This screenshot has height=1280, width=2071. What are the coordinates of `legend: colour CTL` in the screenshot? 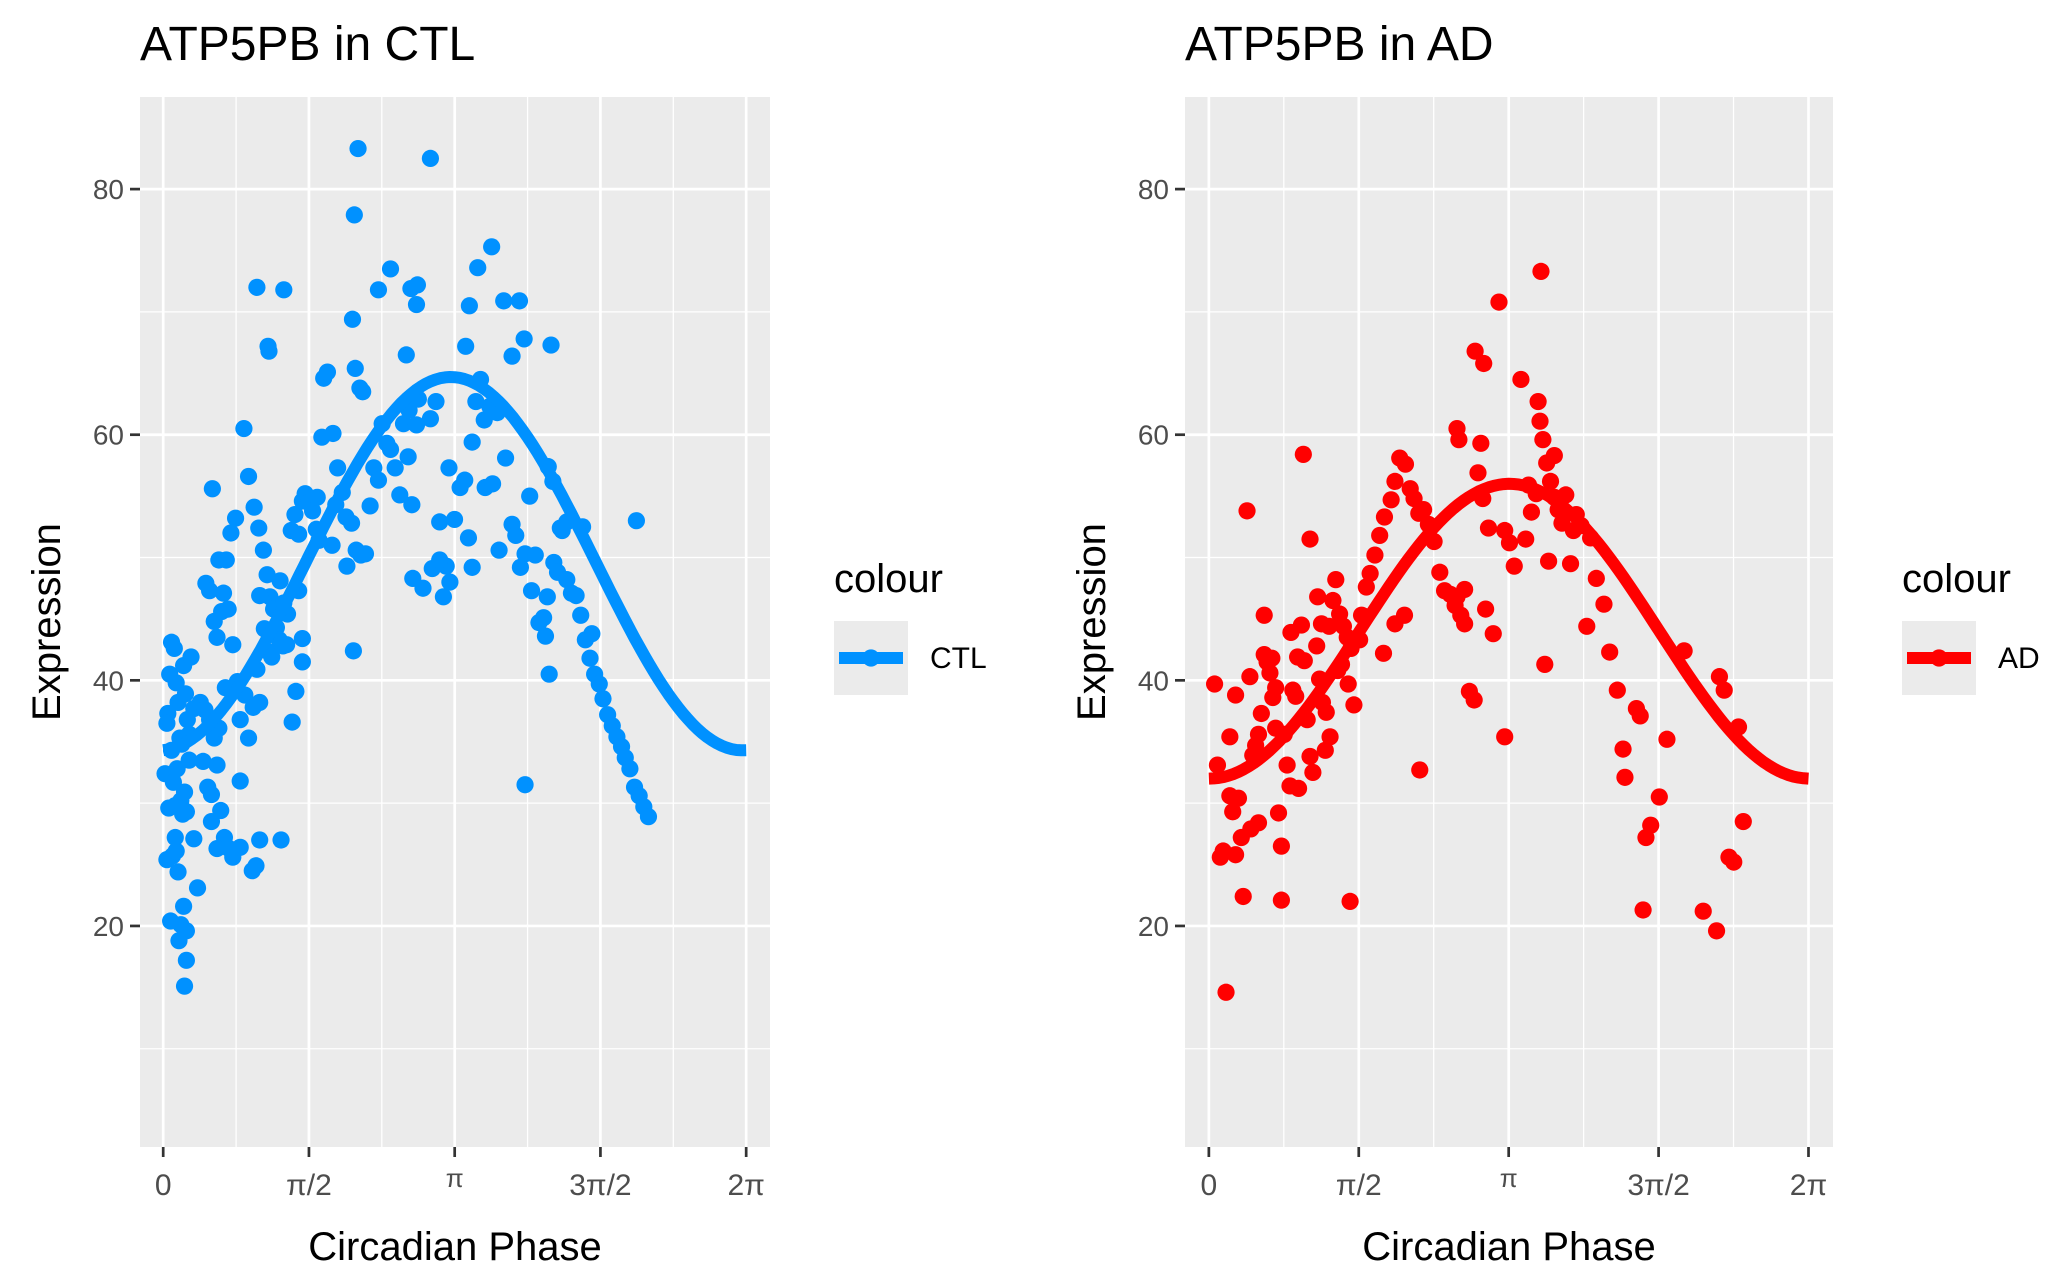 It's located at (910, 626).